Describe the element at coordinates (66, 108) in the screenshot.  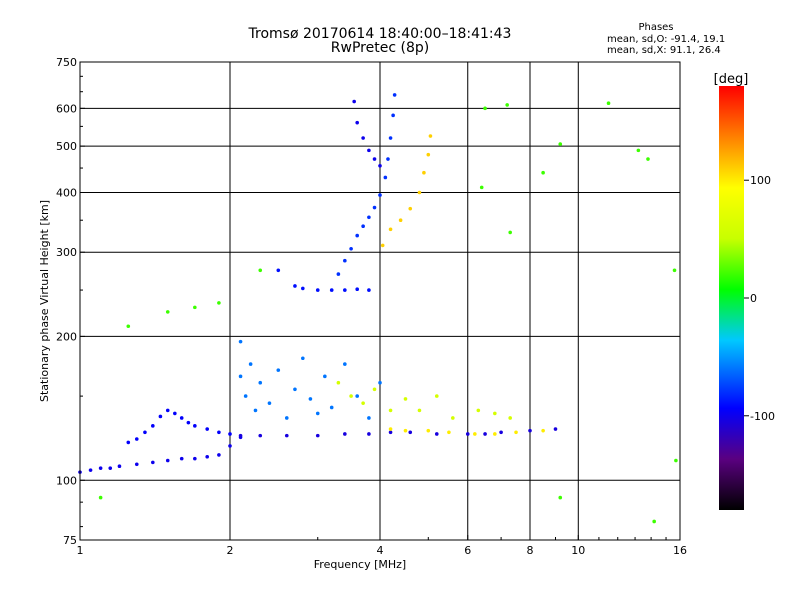
I see `y-tick-label: 600` at that location.